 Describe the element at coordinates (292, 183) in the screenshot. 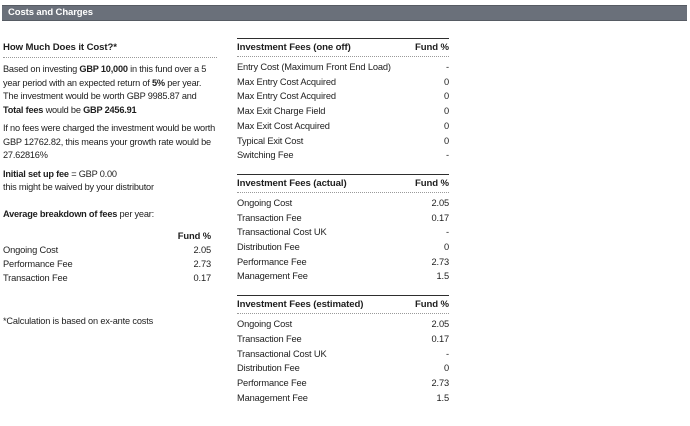

I see `section-title: Investment Fees (actual)` at that location.